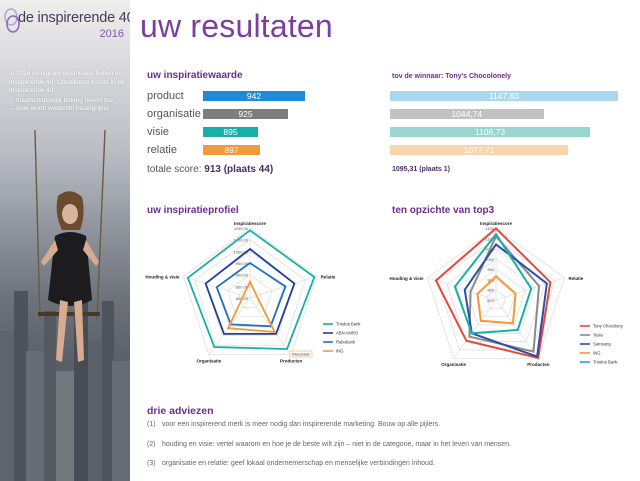 The image size is (640, 481). What do you see at coordinates (165, 96) in the screenshot?
I see `metric-label: product` at bounding box center [165, 96].